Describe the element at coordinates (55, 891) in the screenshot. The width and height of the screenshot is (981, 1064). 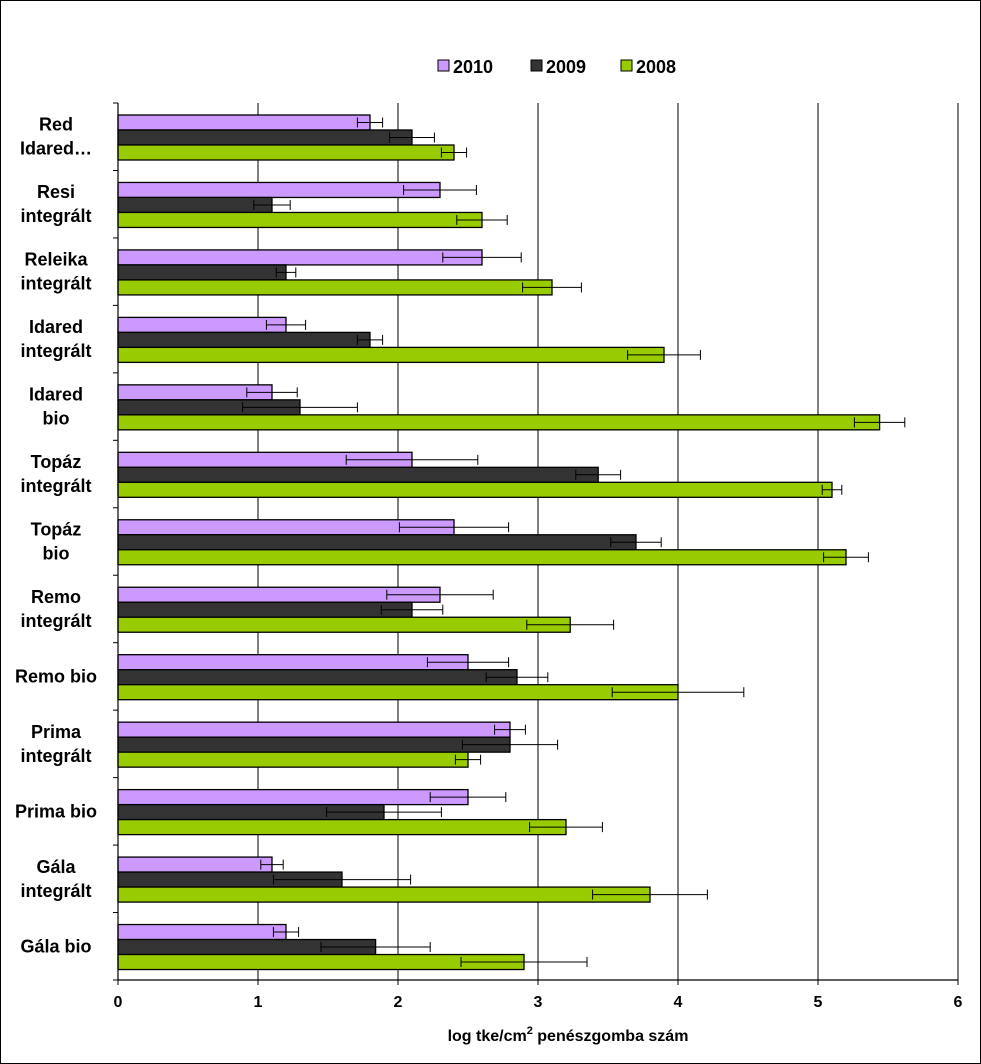
I see `category-label-11-1: integrált` at that location.